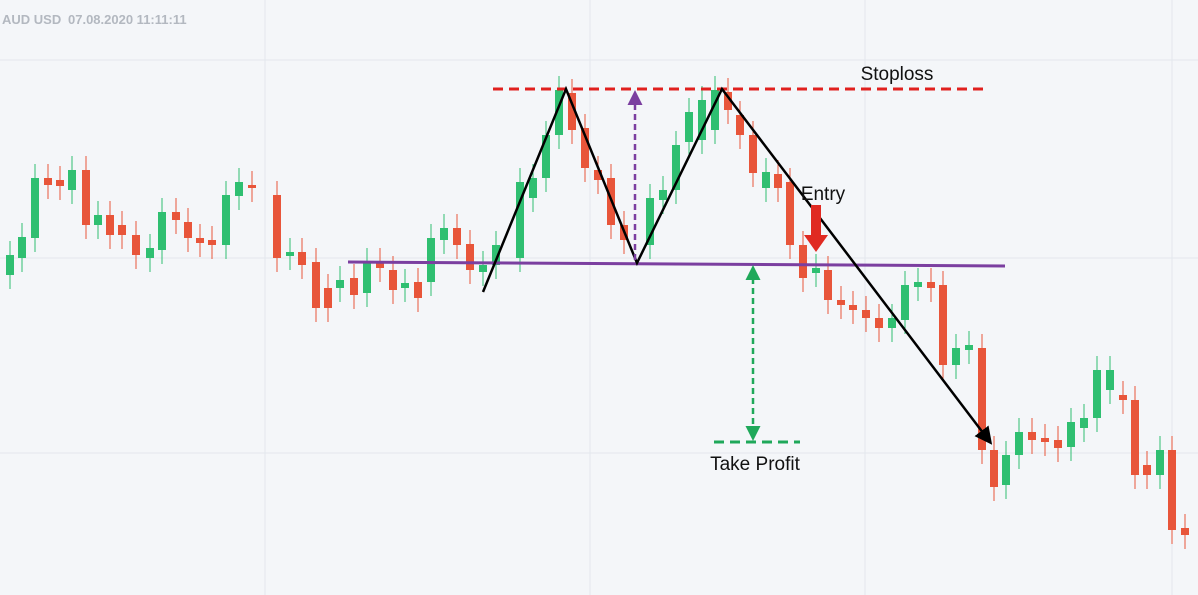  Describe the element at coordinates (816, 228) in the screenshot. I see `entry-arrow` at that location.